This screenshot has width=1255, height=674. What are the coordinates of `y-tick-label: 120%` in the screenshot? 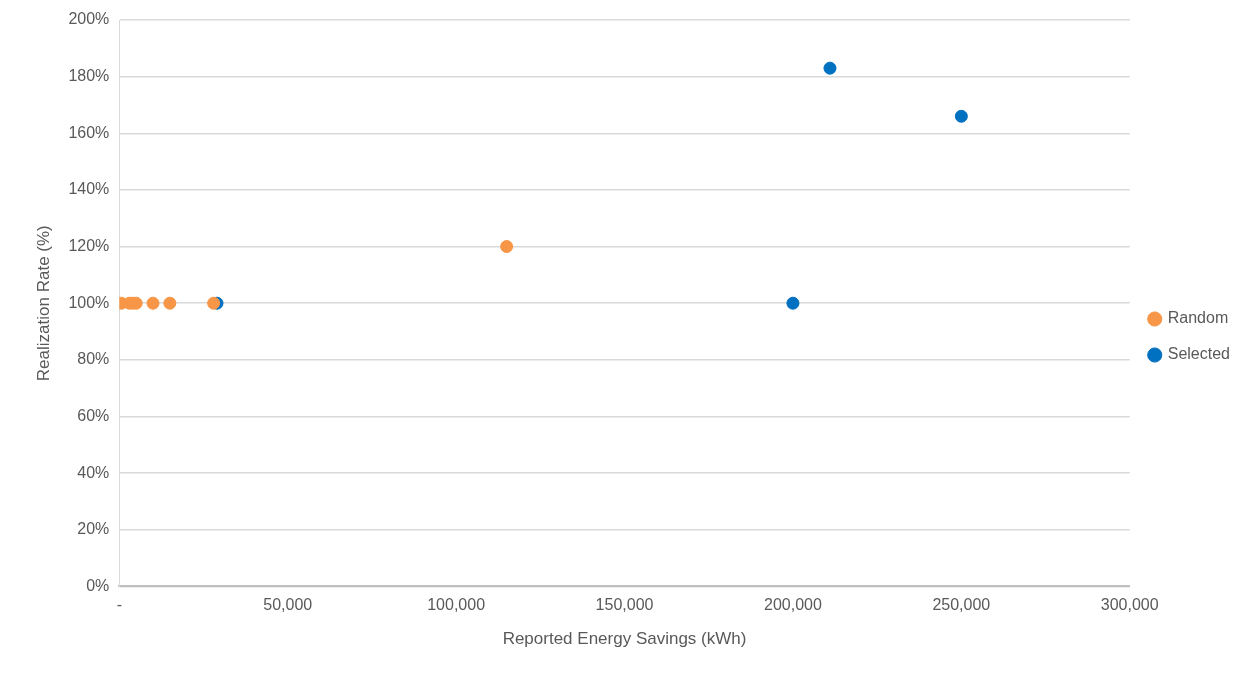 It's located at (89, 245).